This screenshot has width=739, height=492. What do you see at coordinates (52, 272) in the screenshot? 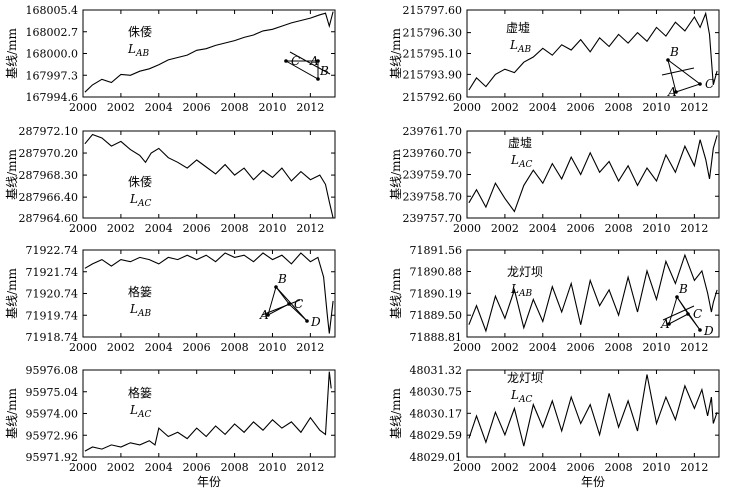
I see `y-tick-label: 71921.74` at bounding box center [52, 272].